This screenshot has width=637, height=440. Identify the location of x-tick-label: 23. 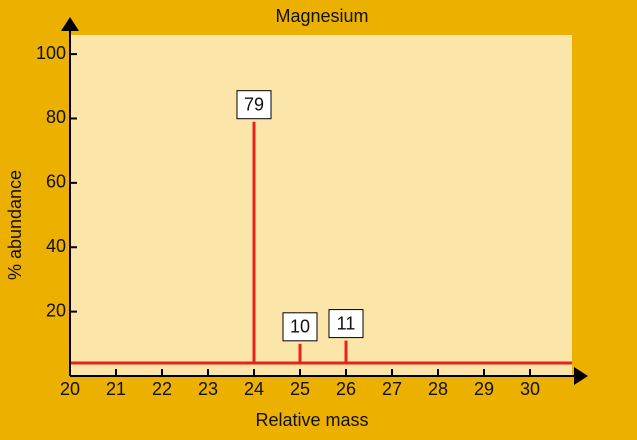
(208, 389).